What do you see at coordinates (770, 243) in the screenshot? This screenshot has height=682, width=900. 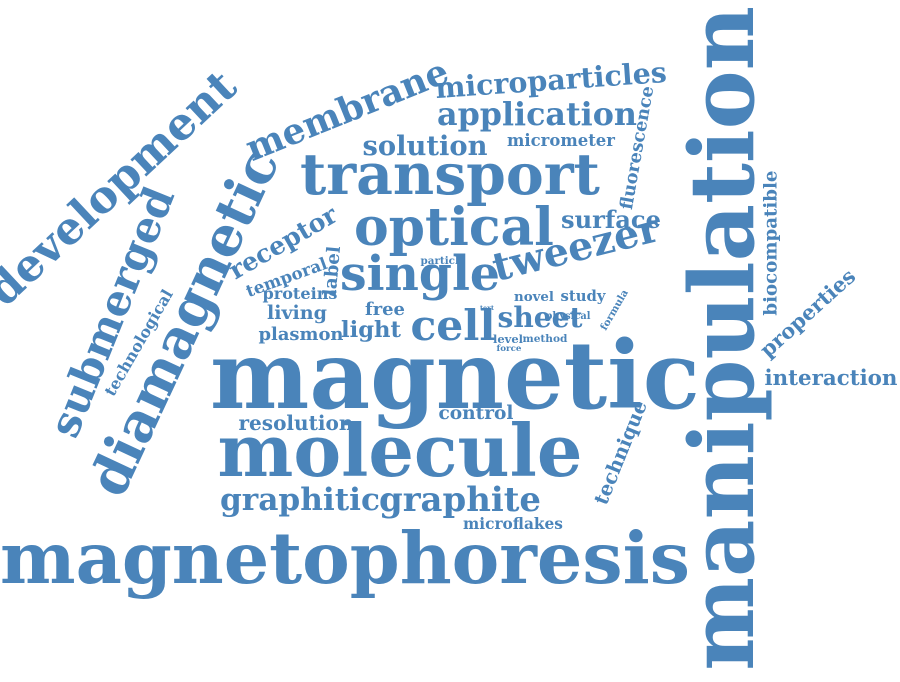 I see `word-biocompatible: biocompatible` at bounding box center [770, 243].